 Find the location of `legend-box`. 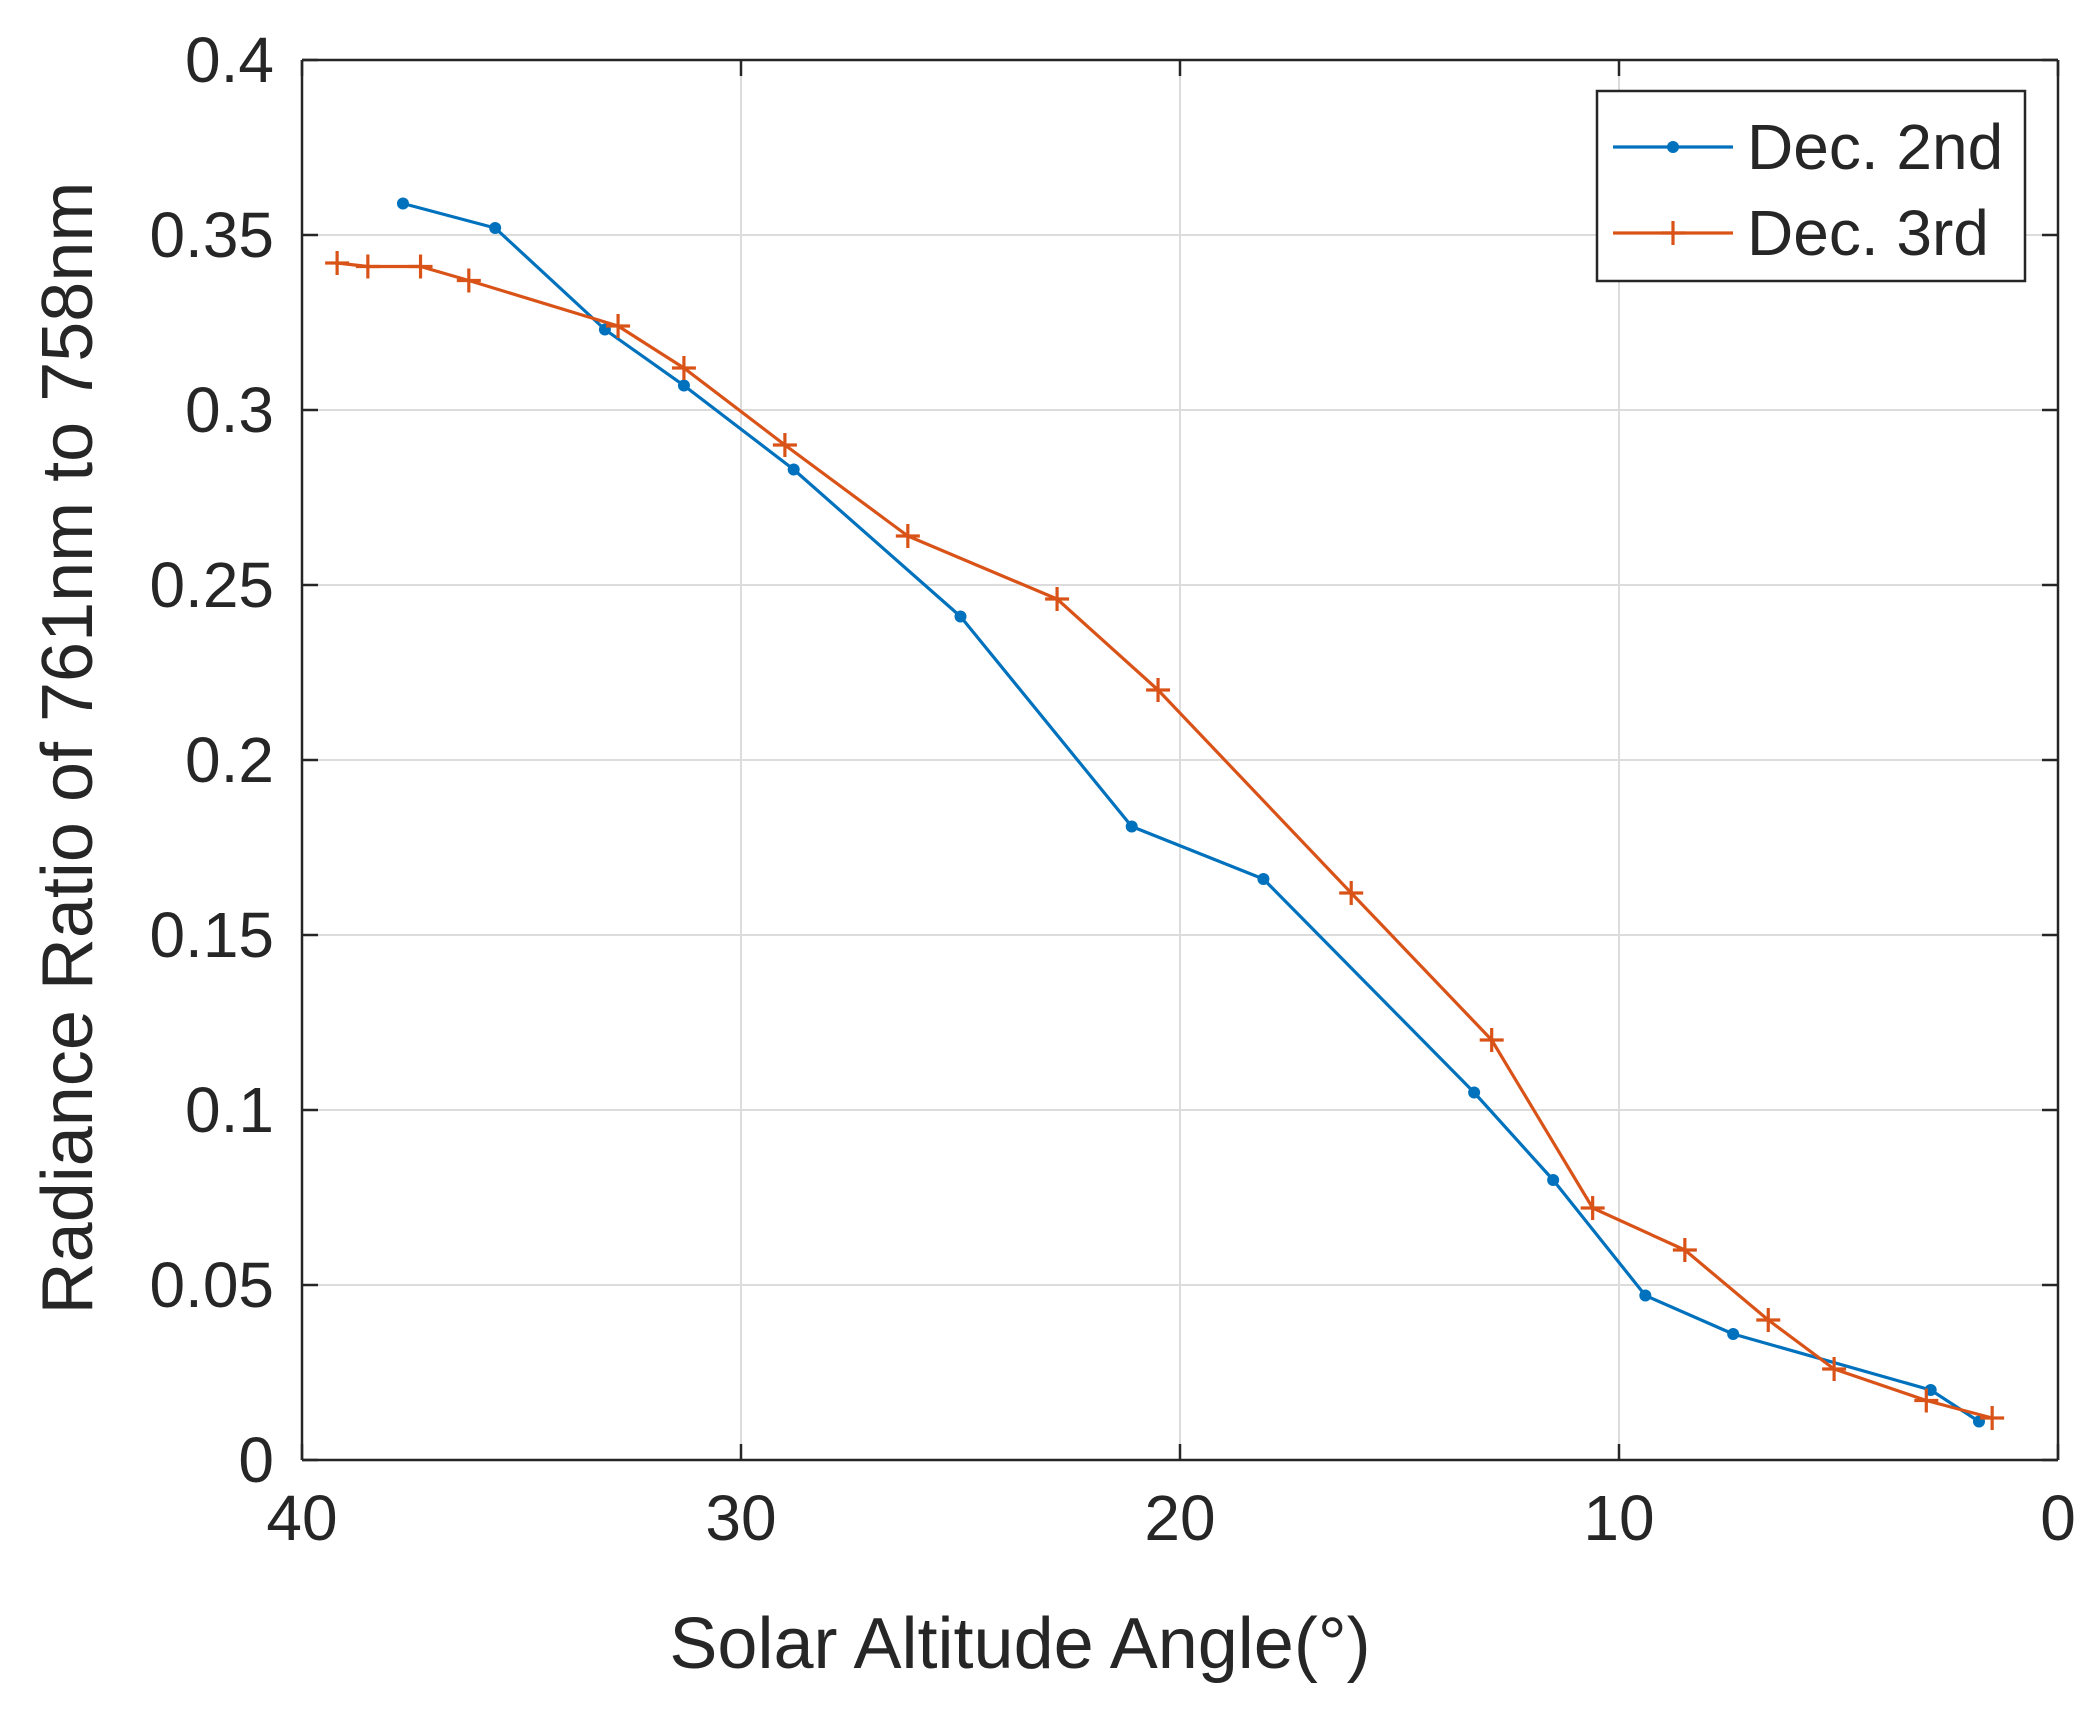

legend-box is located at coordinates (1811, 186).